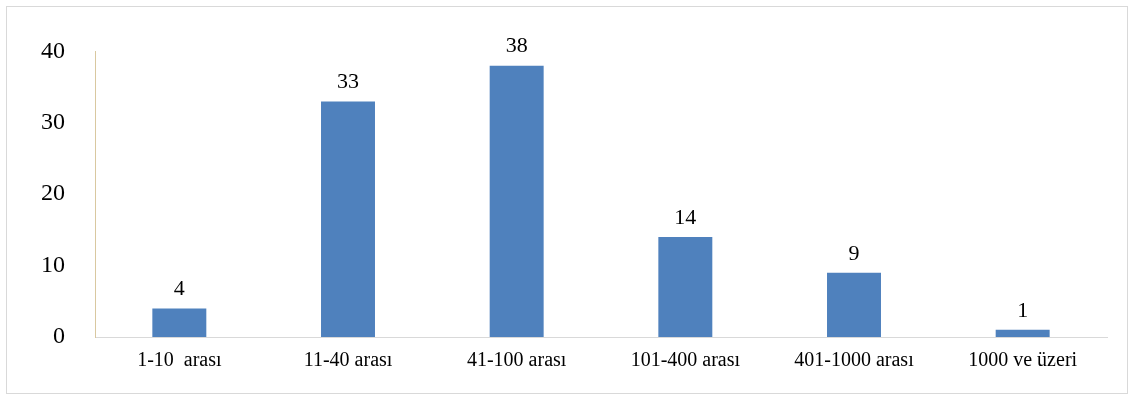 The width and height of the screenshot is (1134, 400). Describe the element at coordinates (53, 49) in the screenshot. I see `y-tick-label: 40` at that location.